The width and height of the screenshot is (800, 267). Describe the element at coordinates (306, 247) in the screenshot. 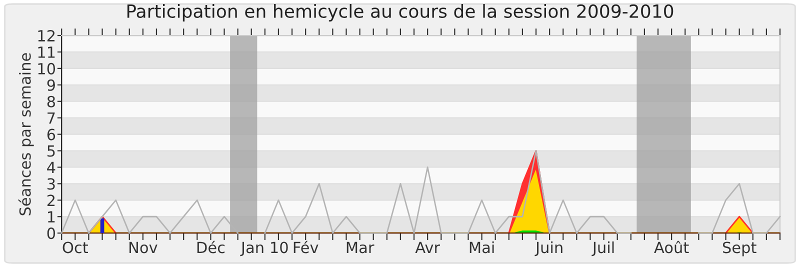

I see `x-tick-label: Fév` at that location.